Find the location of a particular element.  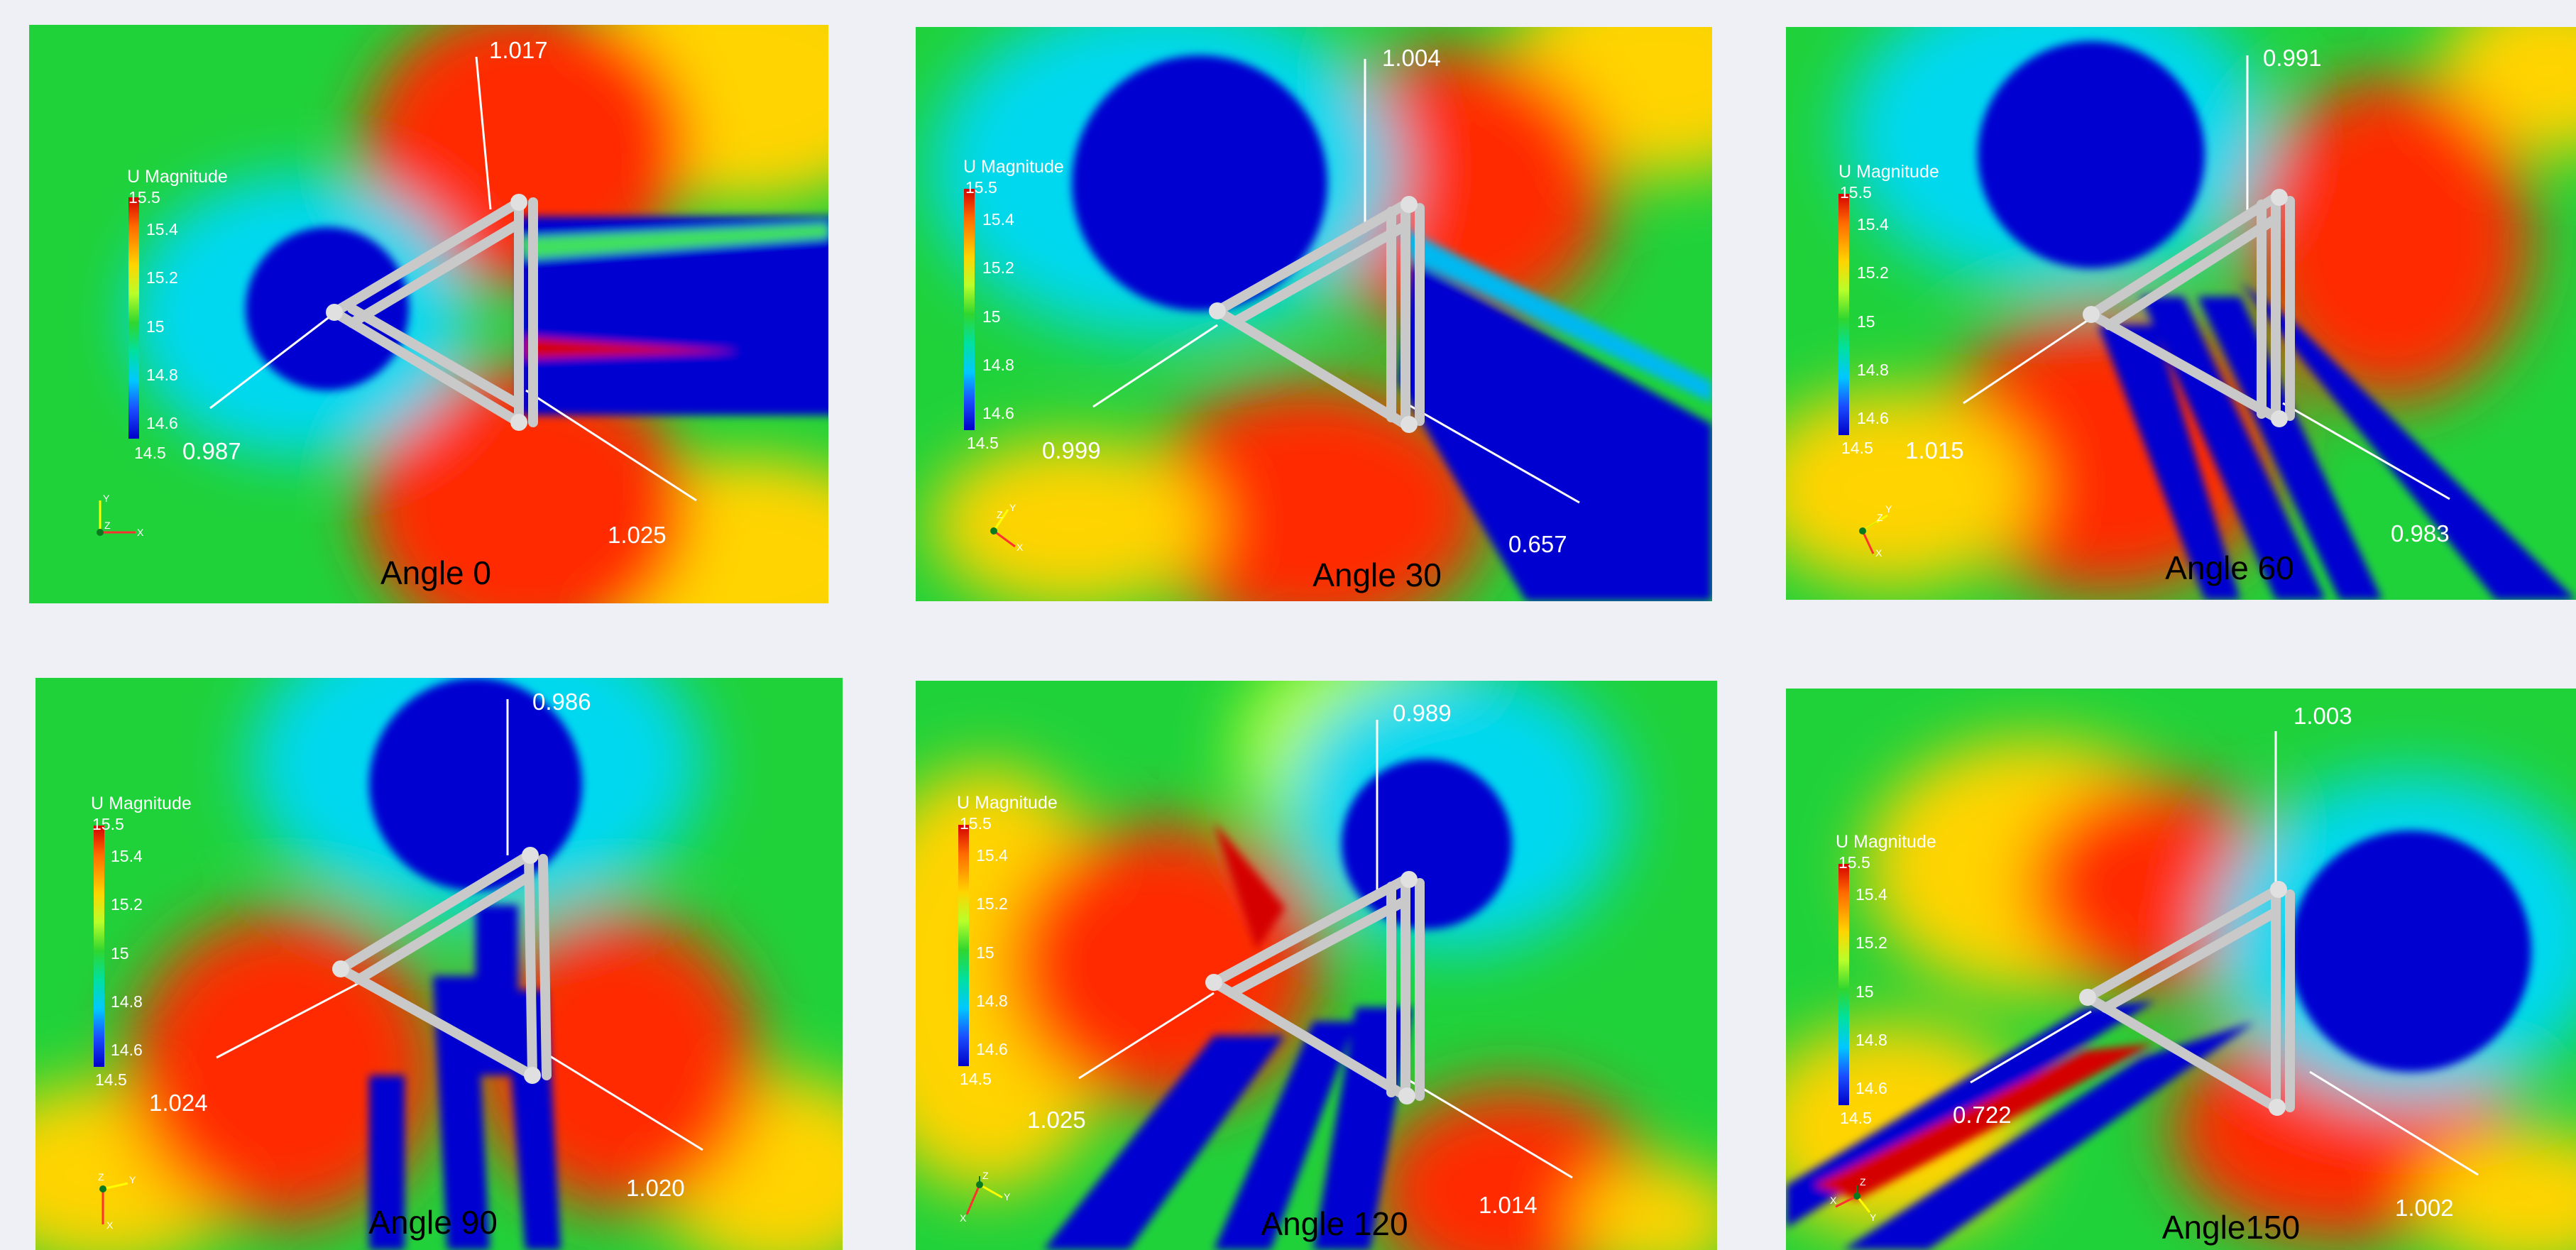

value-left: 1.015 is located at coordinates (1934, 450).